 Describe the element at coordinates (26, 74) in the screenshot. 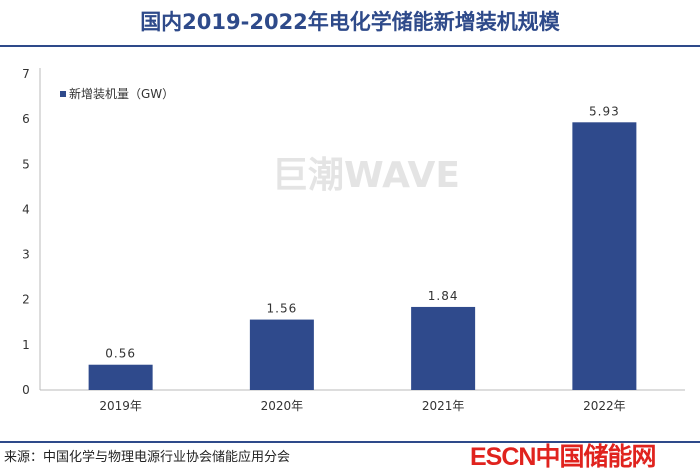

I see `y-tick-label: 7` at that location.